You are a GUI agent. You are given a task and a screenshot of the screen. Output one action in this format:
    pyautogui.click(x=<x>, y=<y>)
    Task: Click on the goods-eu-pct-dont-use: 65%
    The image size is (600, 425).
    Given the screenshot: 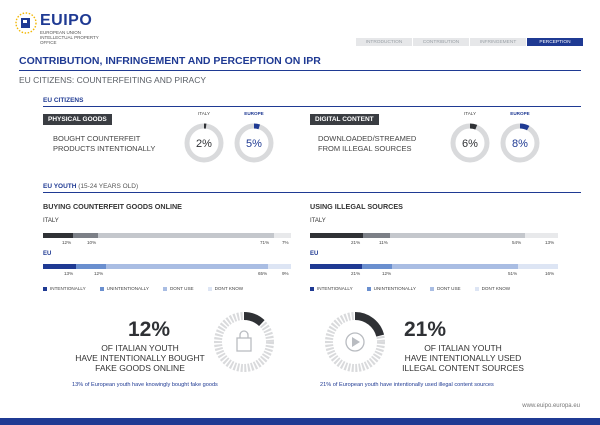 What is the action you would take?
    pyautogui.click(x=263, y=273)
    